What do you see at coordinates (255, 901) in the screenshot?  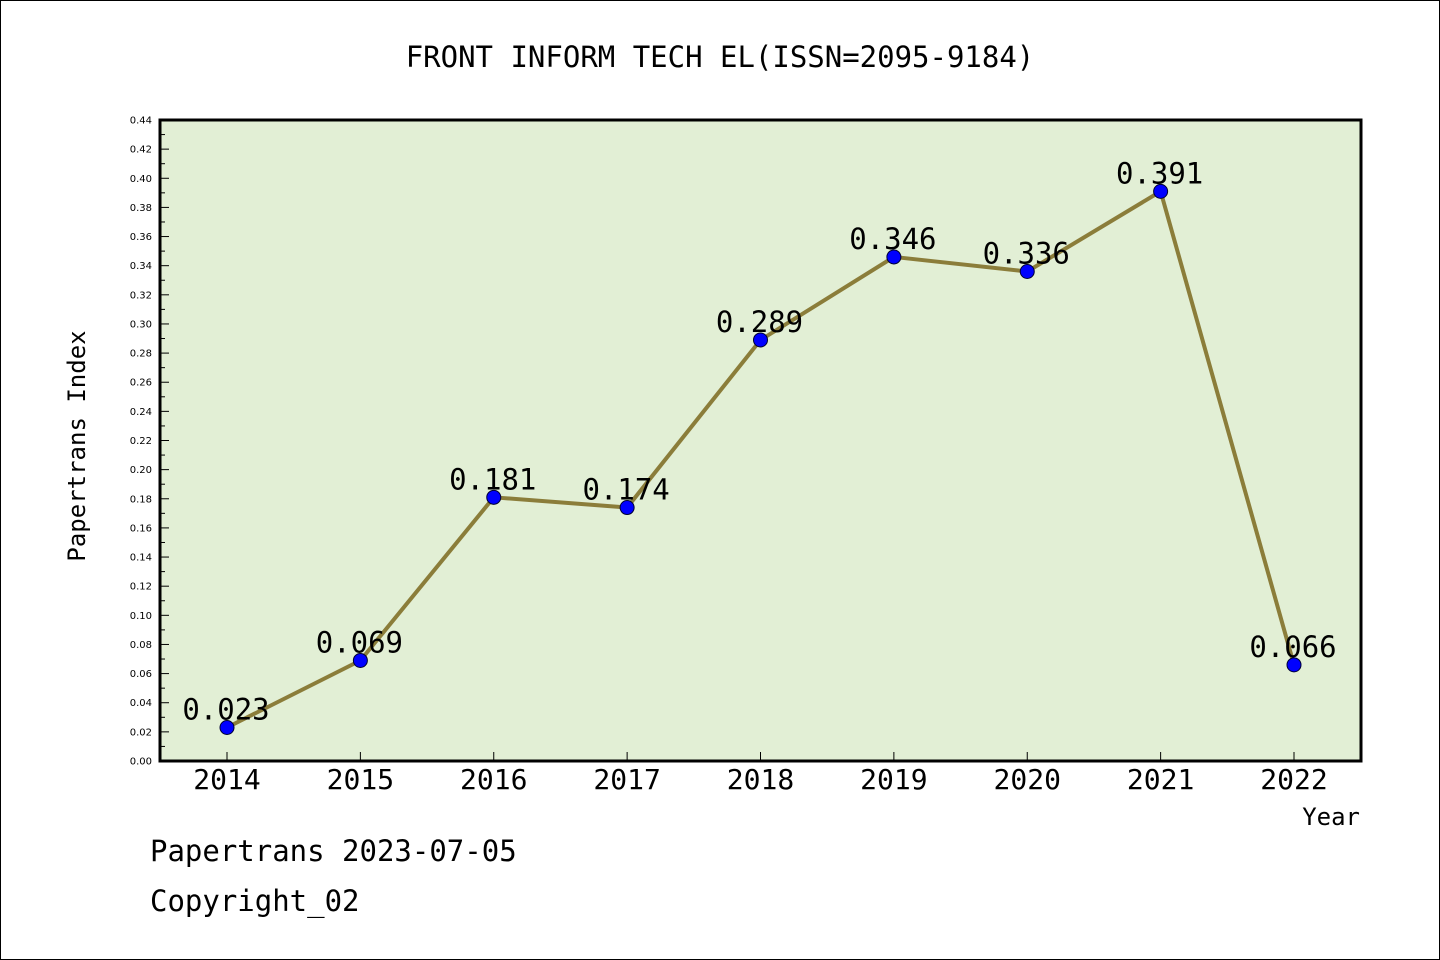 I see `footer-copyright: Copyright_02` at bounding box center [255, 901].